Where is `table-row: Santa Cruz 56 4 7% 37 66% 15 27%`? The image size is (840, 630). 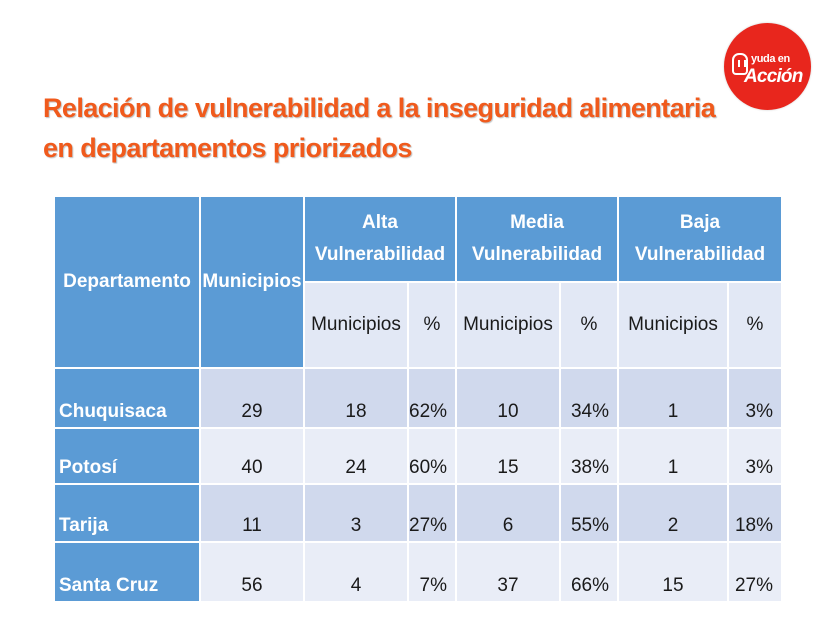
table-row: Santa Cruz 56 4 7% 37 66% 15 27% is located at coordinates (418, 572).